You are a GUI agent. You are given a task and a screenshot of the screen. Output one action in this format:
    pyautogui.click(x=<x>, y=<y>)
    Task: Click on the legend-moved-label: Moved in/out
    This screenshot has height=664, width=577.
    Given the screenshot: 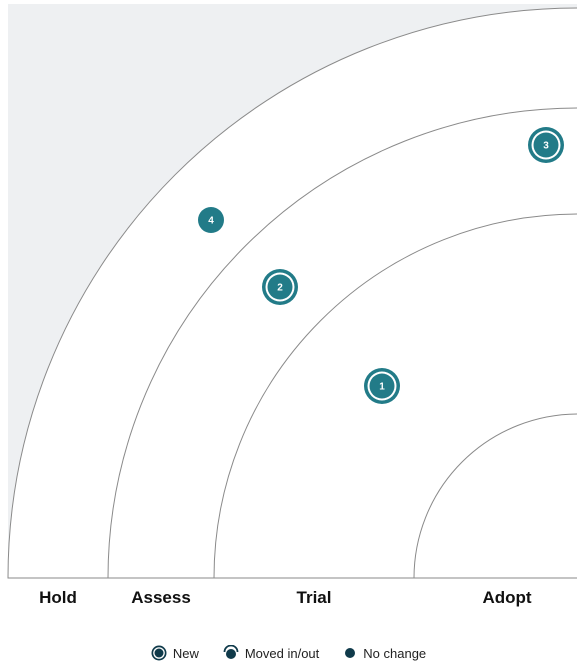 What is the action you would take?
    pyautogui.click(x=282, y=653)
    